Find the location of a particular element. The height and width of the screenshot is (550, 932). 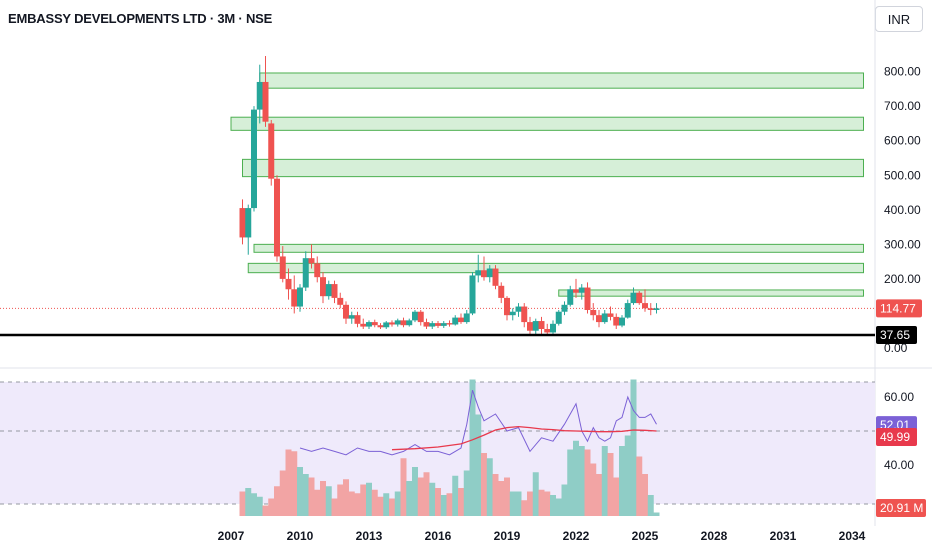

x-tick-label: 2010 is located at coordinates (300, 536).